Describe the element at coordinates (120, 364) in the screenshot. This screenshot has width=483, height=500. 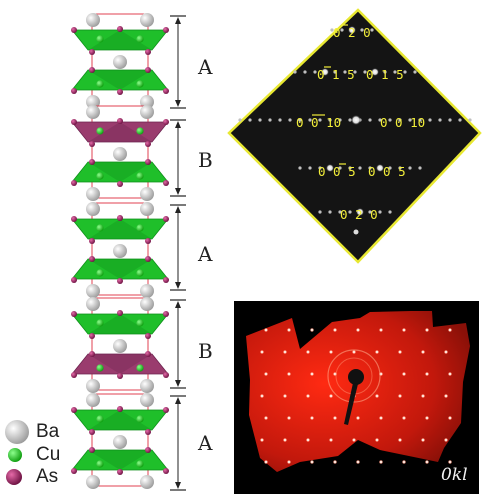
I see `tet-layer-bottom-4-face` at that location.